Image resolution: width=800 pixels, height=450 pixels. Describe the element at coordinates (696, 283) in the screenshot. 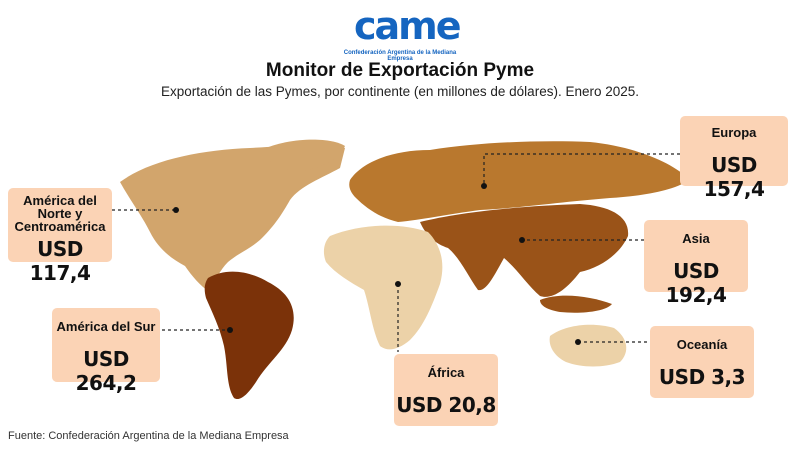

I see `label-asia-value: USD 192,4` at that location.